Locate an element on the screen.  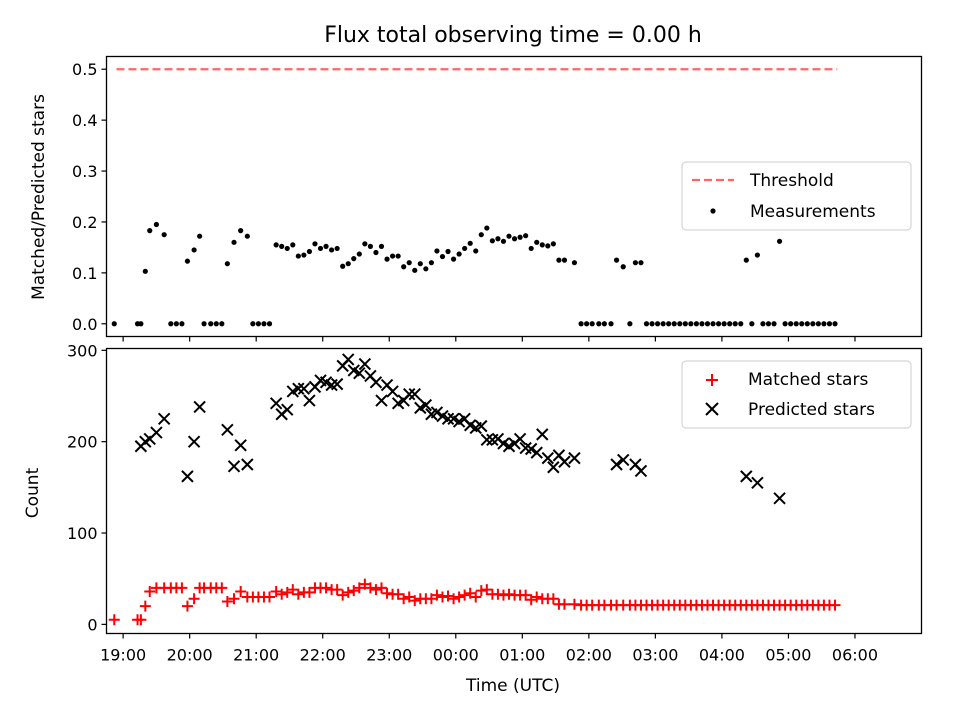
bottom-x-axis-label: Time (UTC) is located at coordinates (512, 686).